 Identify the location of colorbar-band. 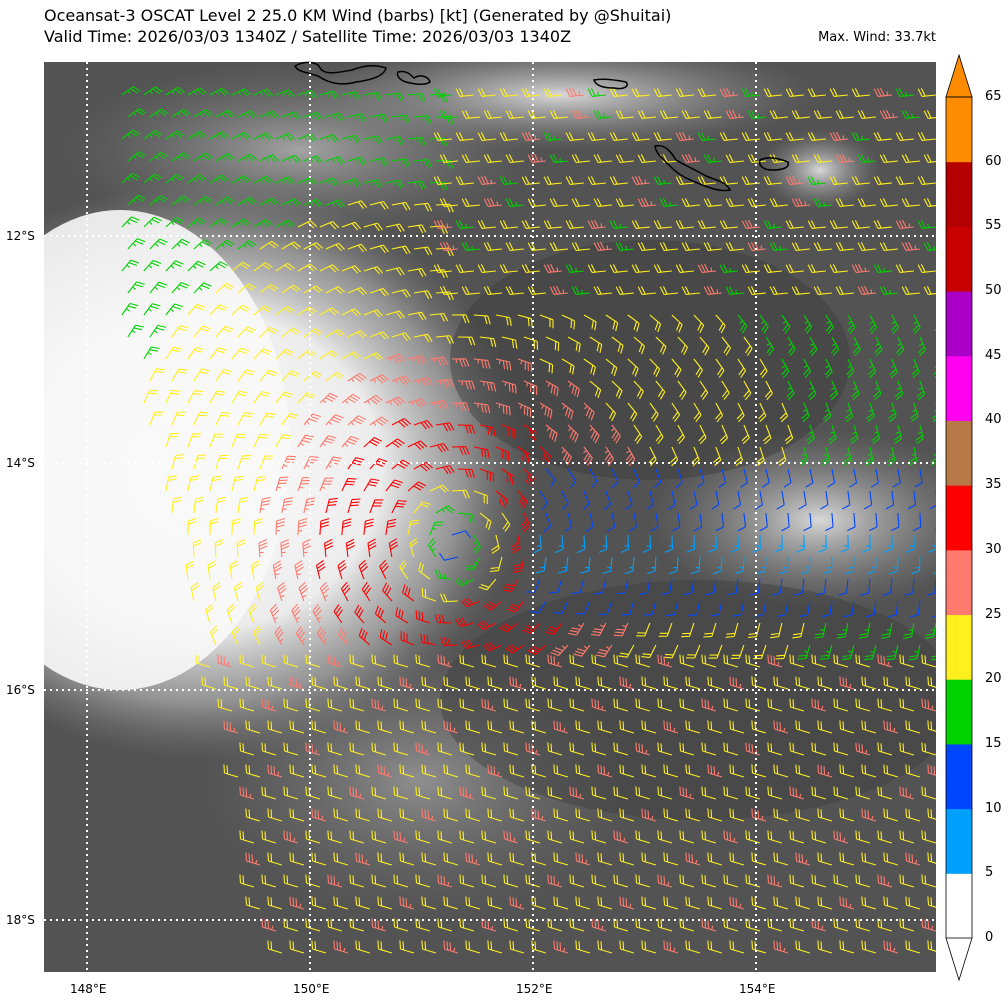
(959, 712).